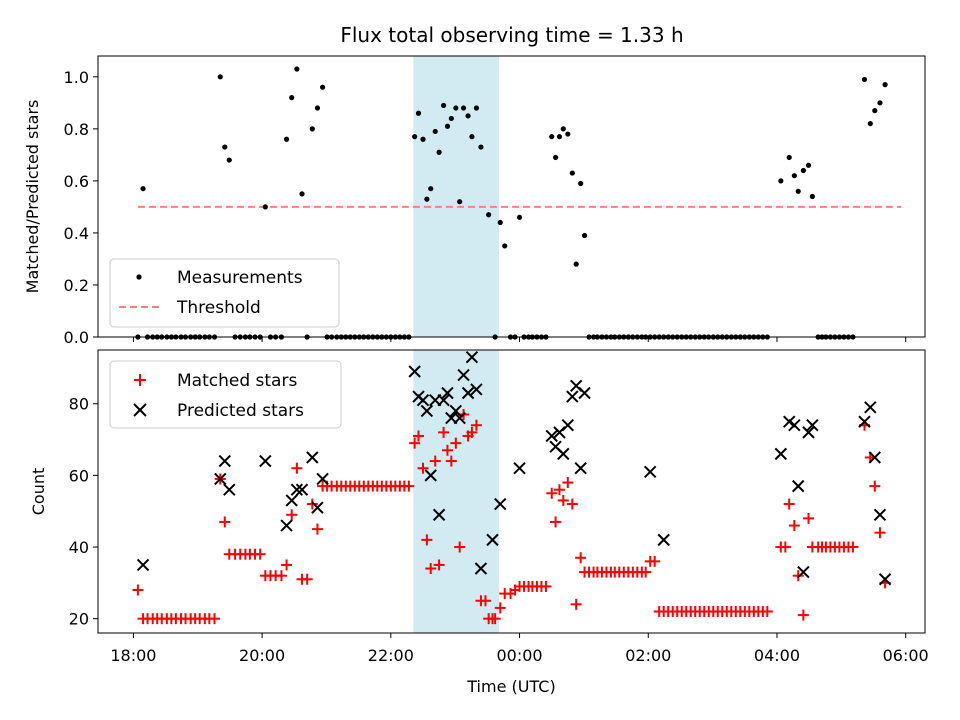  Describe the element at coordinates (456, 491) in the screenshot. I see `observing-window-shade-bottom` at that location.